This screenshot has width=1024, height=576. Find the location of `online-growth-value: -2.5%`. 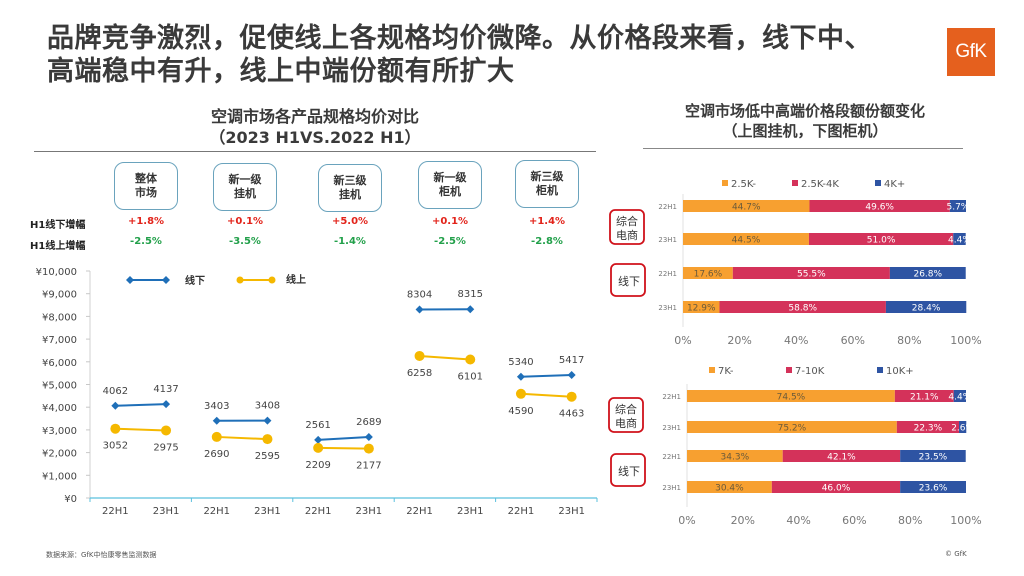

online-growth-value: -2.5% is located at coordinates (146, 241).